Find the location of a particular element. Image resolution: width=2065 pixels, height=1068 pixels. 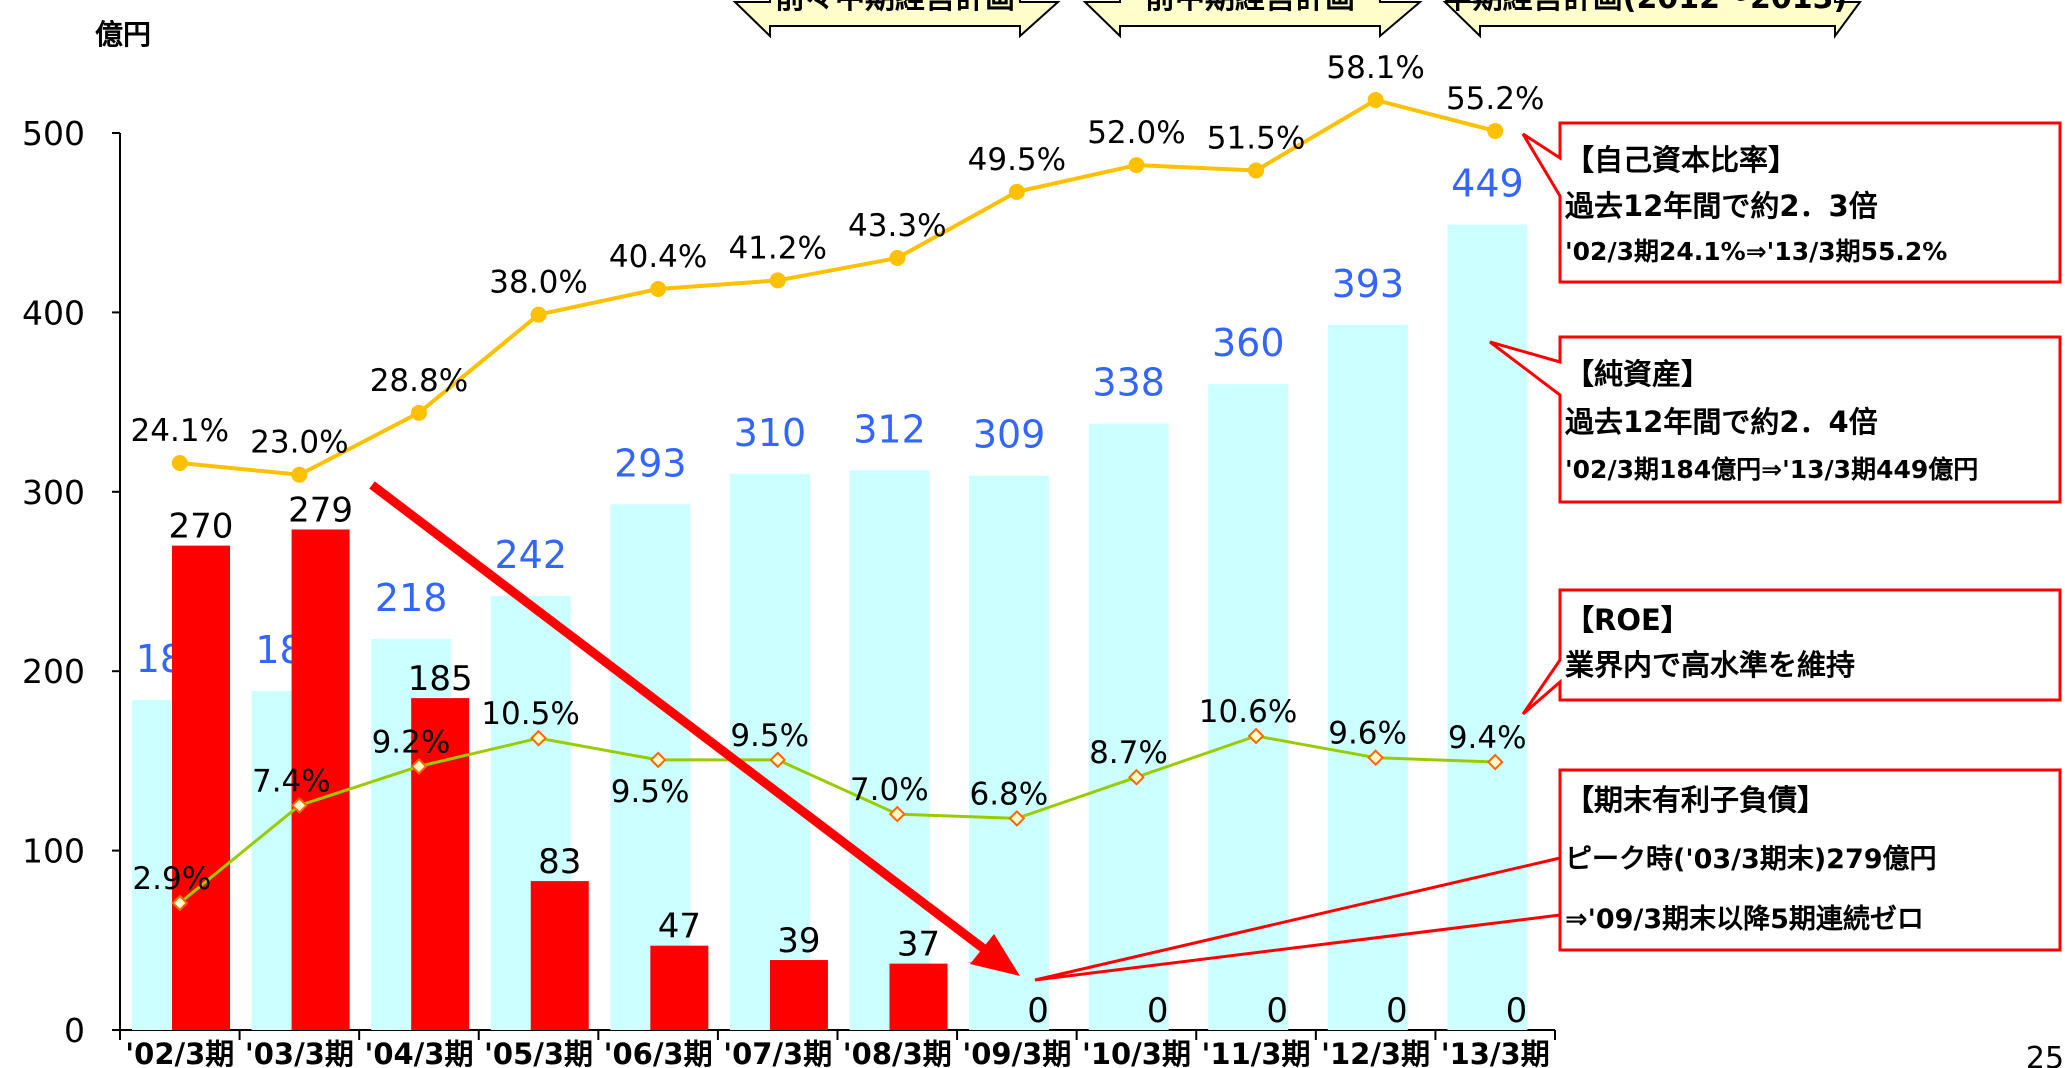

equity-ratio-label: 55.2% is located at coordinates (1495, 99).